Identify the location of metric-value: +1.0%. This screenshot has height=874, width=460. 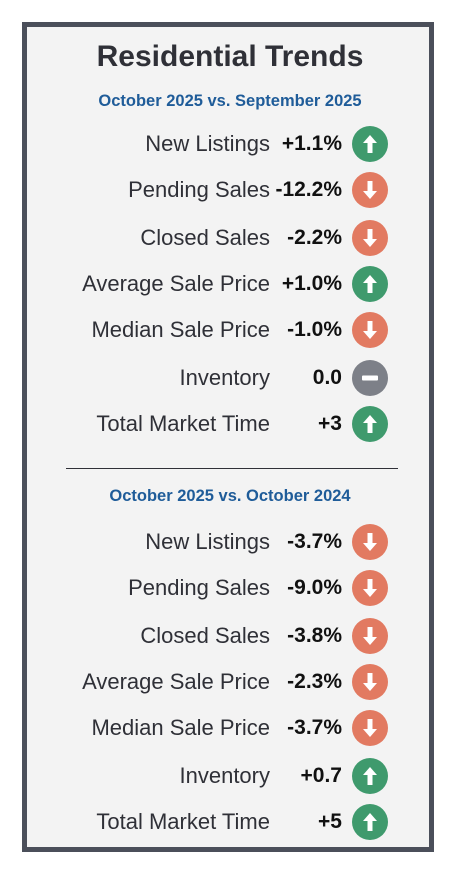
(311, 283).